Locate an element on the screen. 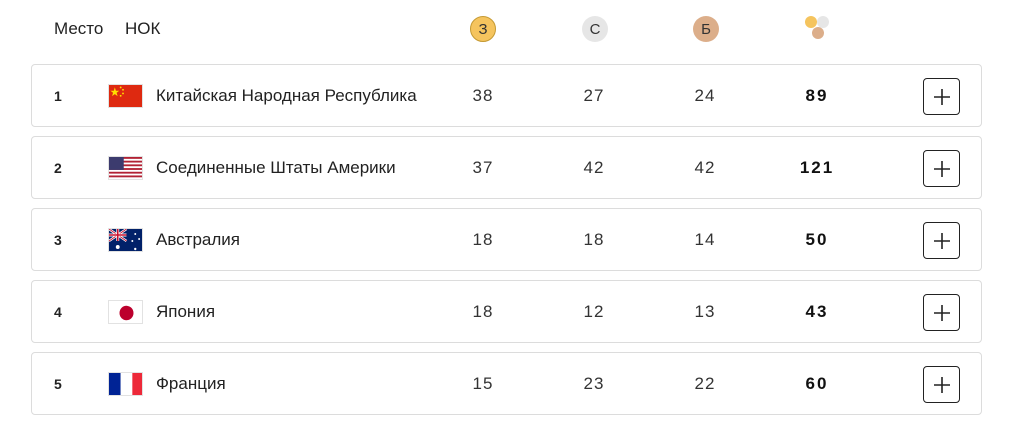 This screenshot has width=1013, height=424. gold-count: 15 is located at coordinates (483, 383).